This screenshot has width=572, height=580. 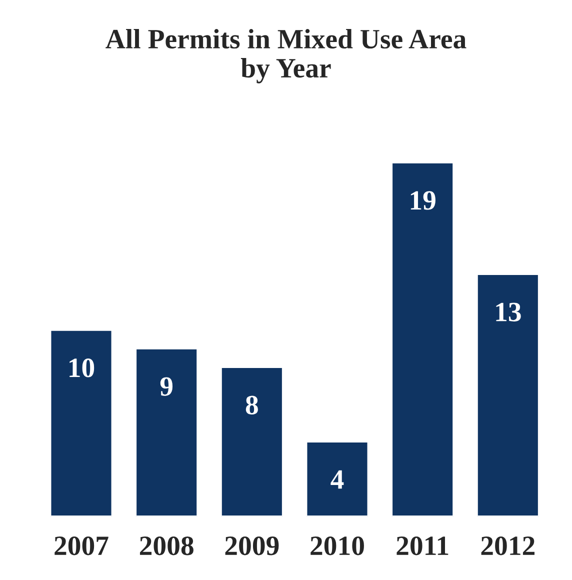 I want to click on data-label: 13, so click(x=508, y=312).